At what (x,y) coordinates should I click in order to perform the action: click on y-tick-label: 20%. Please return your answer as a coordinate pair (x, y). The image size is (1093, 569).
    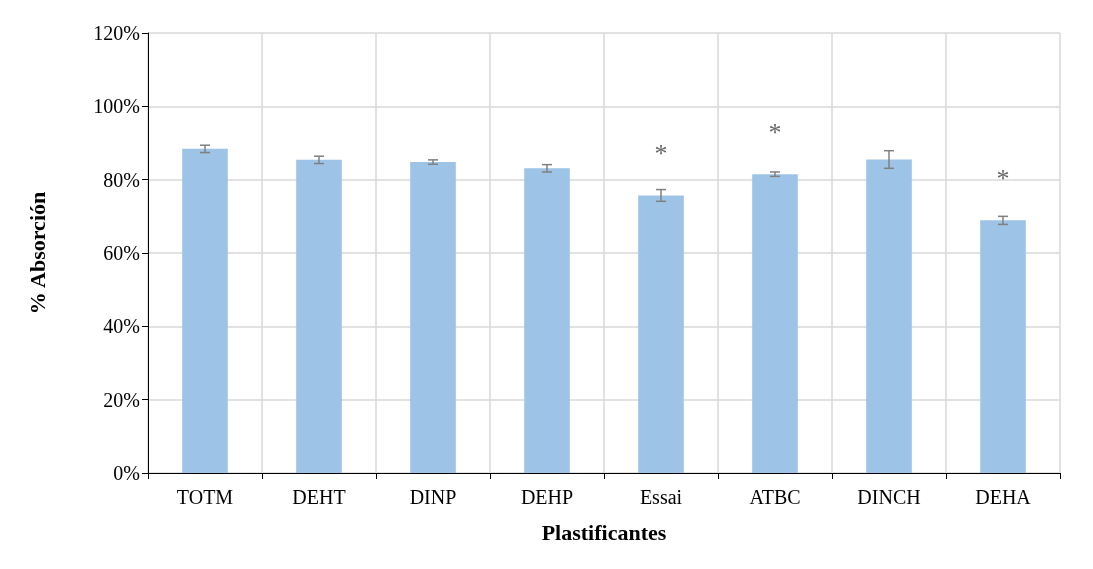
    Looking at the image, I should click on (121, 399).